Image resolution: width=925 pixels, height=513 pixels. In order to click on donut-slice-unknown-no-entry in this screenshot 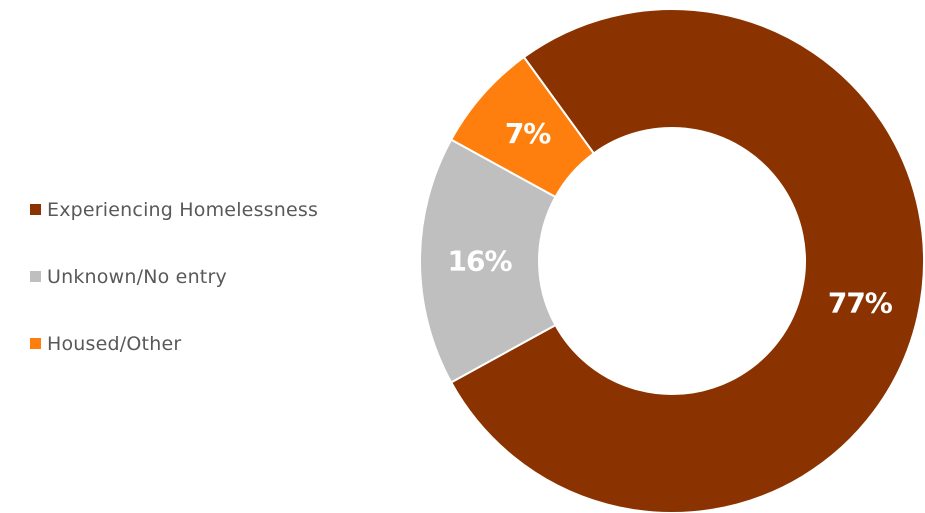, I will do `click(488, 261)`.